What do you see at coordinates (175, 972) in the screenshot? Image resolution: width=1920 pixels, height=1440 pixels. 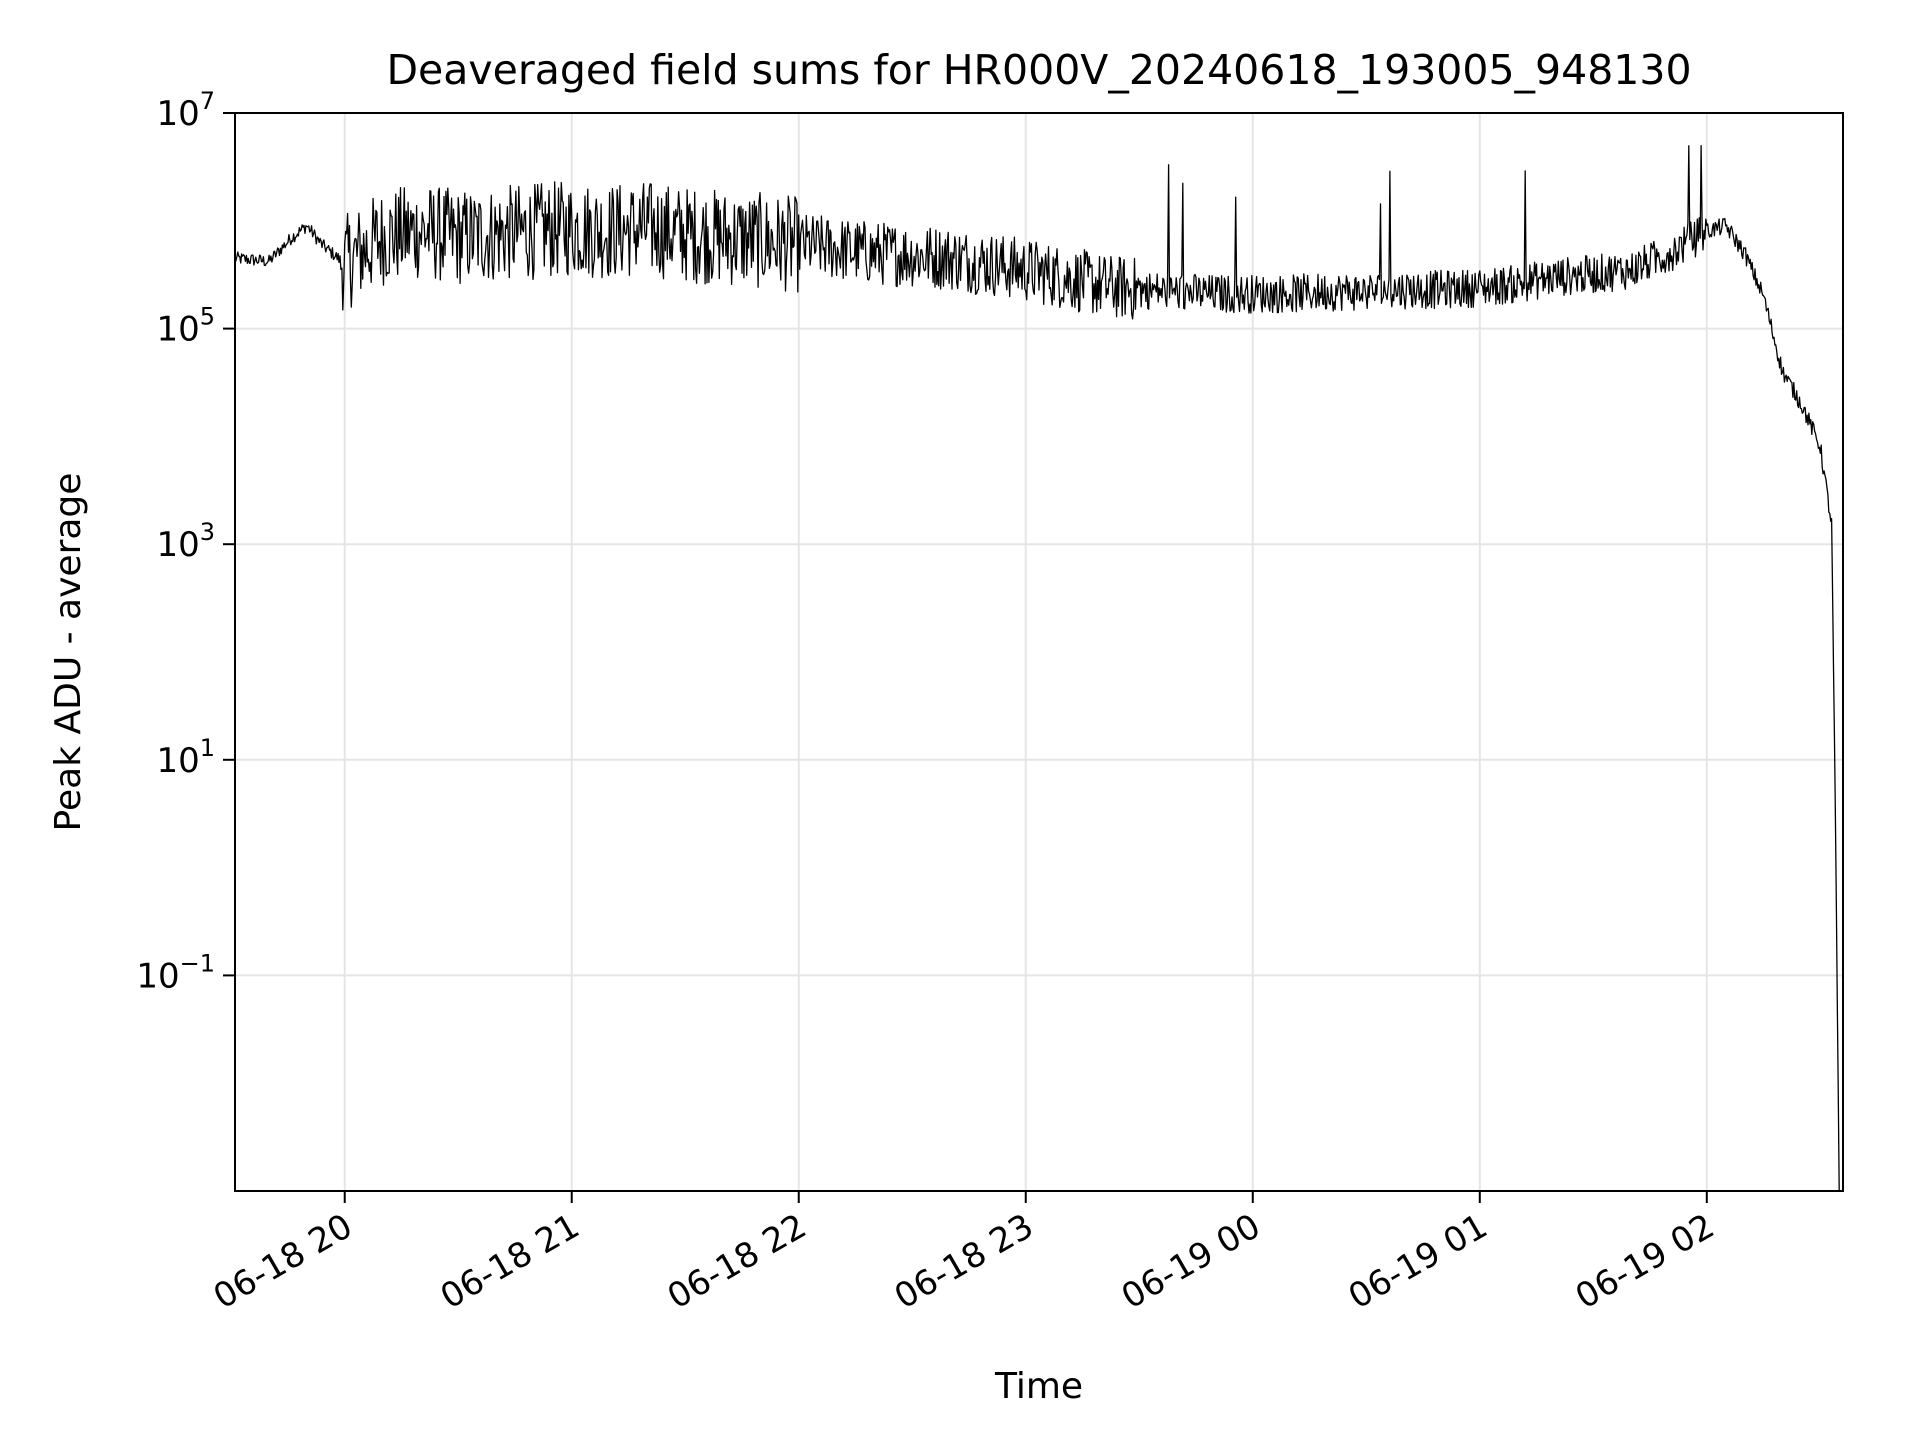 I see `y-tick-label: 10⁻¹` at bounding box center [175, 972].